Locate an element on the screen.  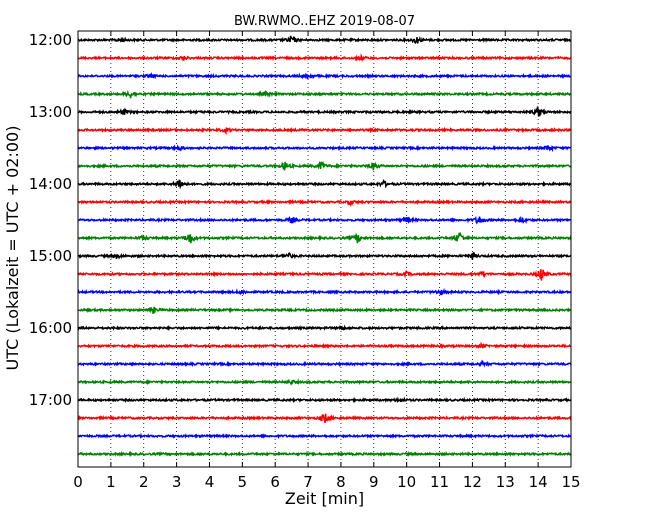
x-tick-label: 10 is located at coordinates (406, 482).